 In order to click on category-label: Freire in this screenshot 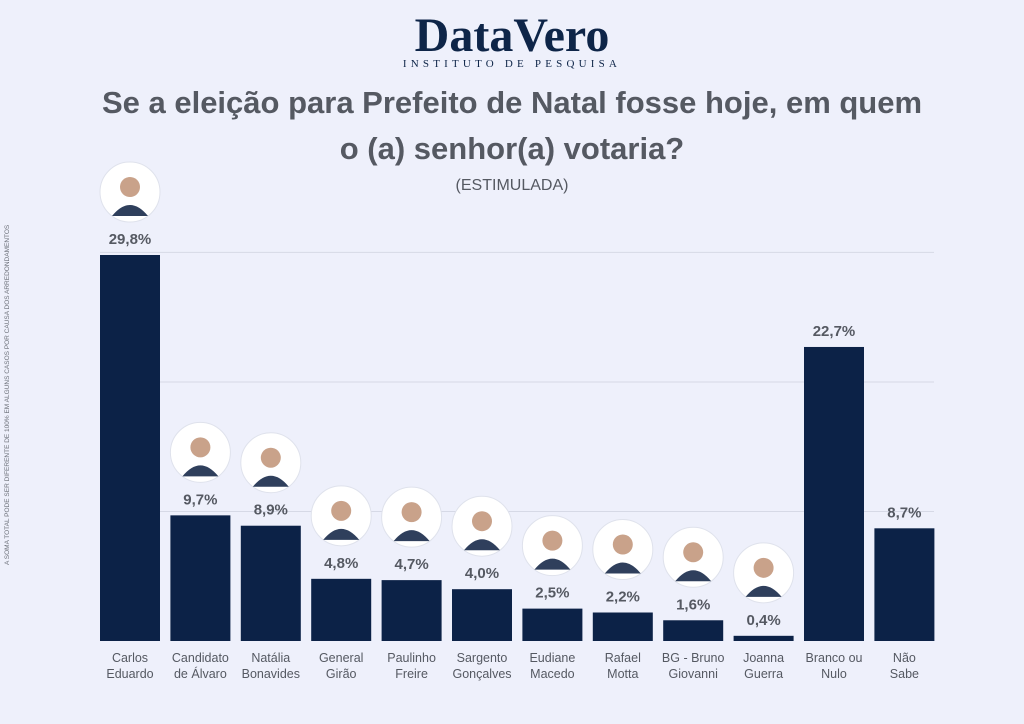, I will do `click(411, 674)`.